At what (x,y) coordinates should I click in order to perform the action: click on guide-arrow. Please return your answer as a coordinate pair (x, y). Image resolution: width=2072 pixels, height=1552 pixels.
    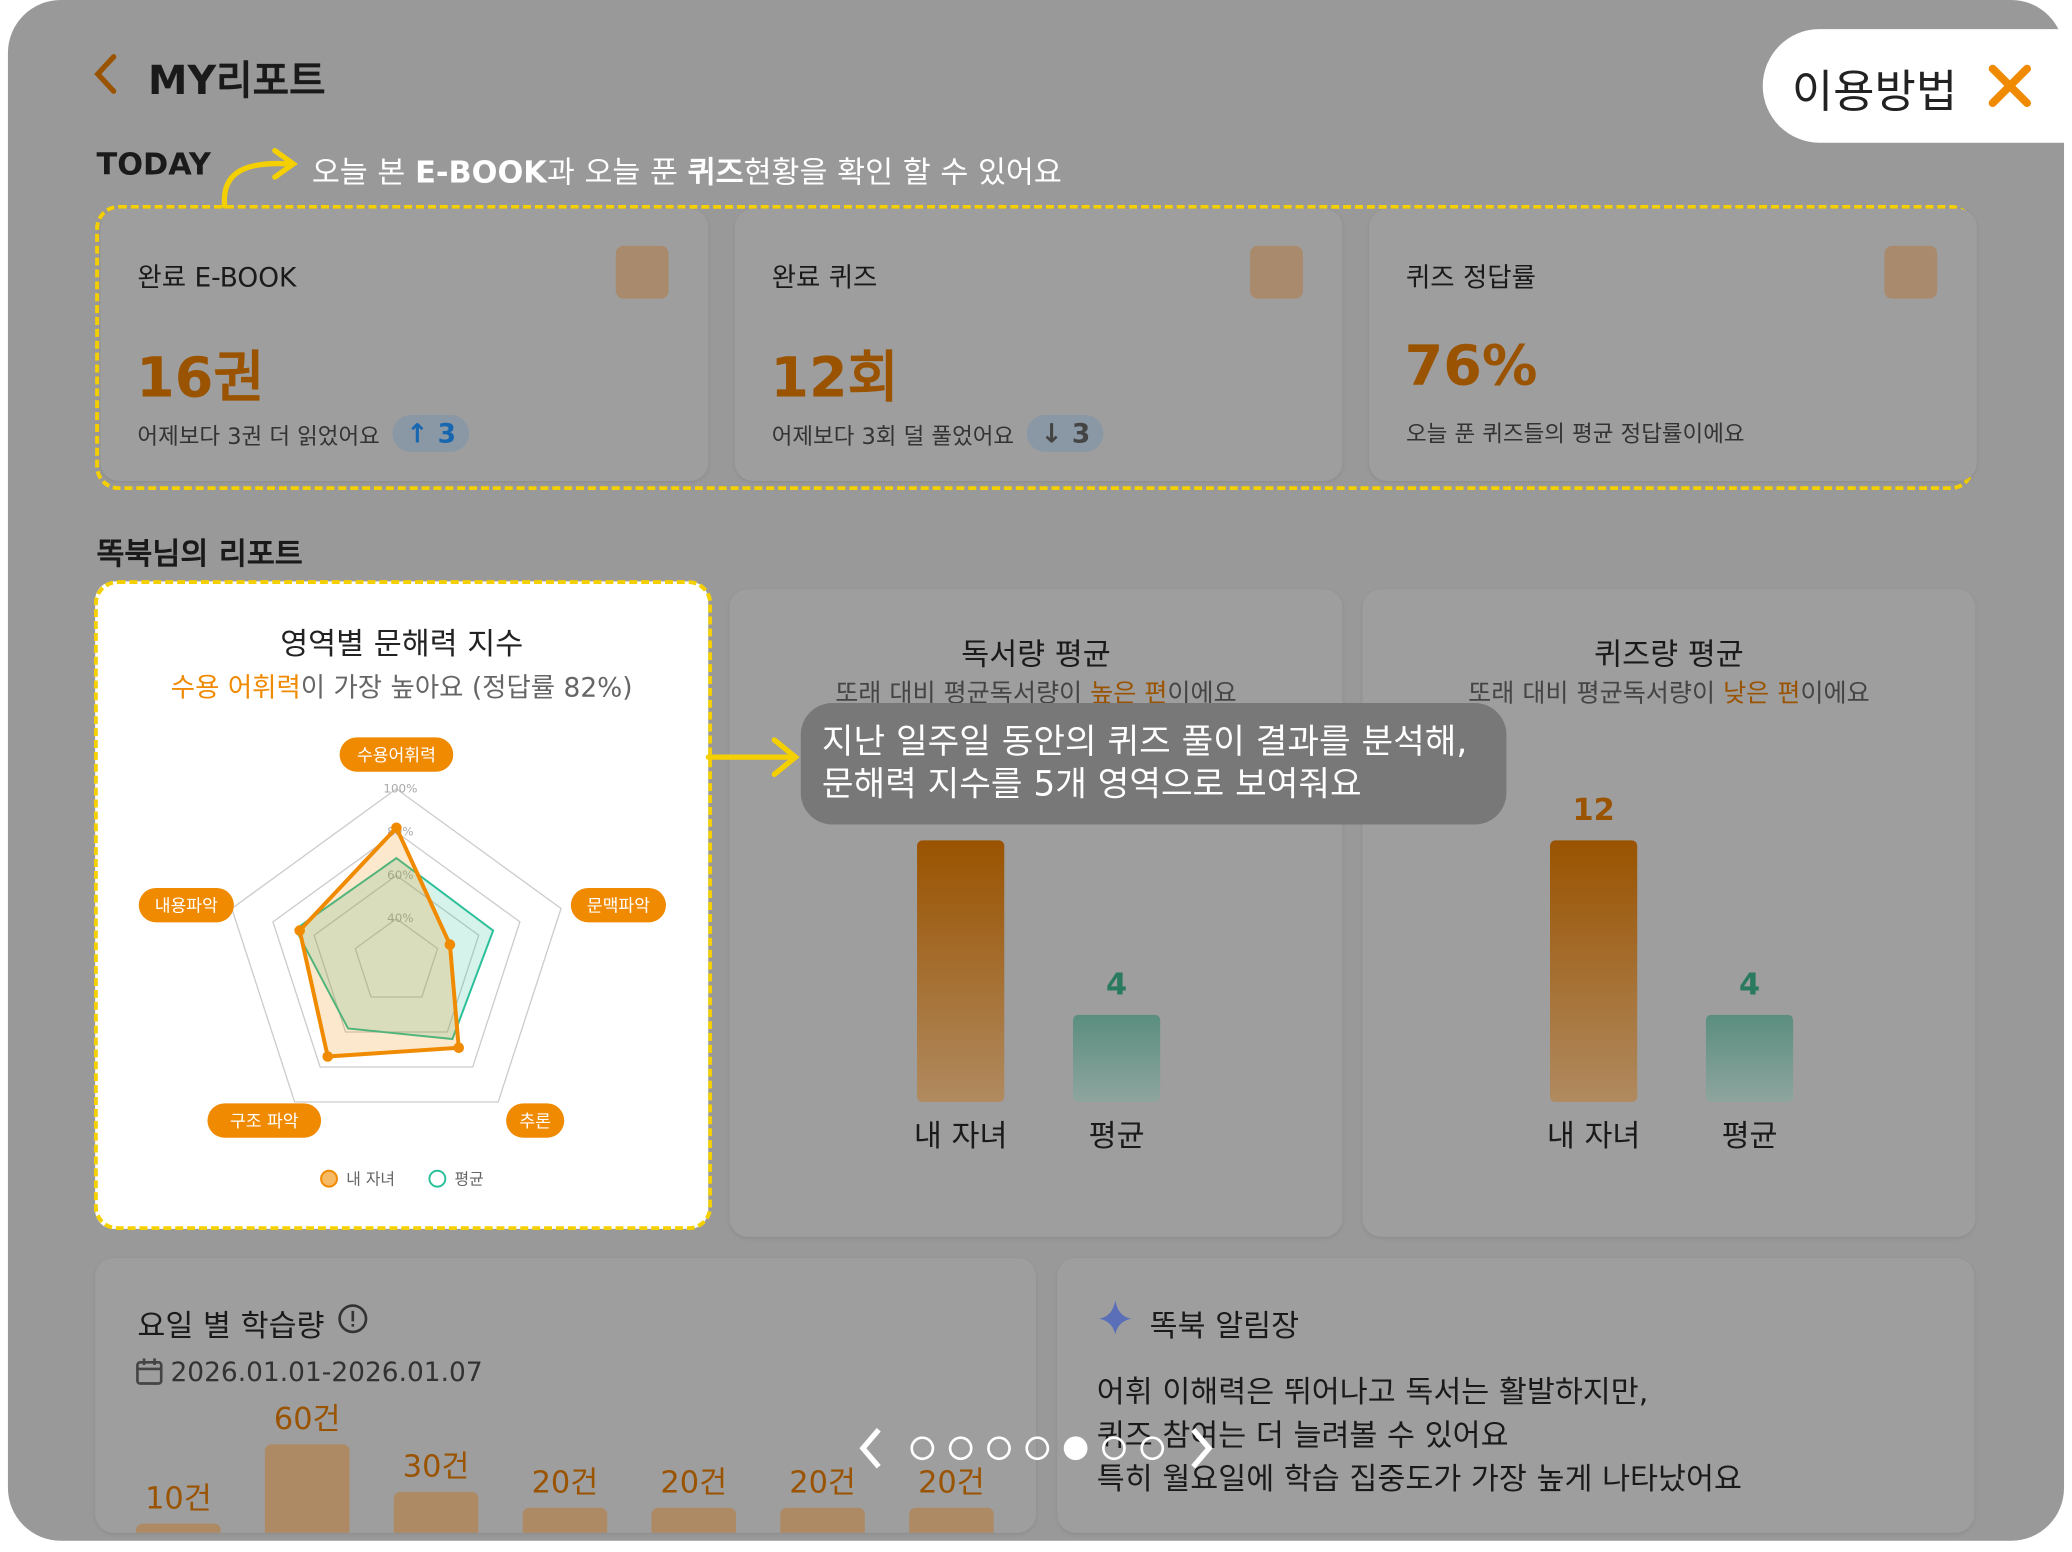
    Looking at the image, I should click on (259, 178).